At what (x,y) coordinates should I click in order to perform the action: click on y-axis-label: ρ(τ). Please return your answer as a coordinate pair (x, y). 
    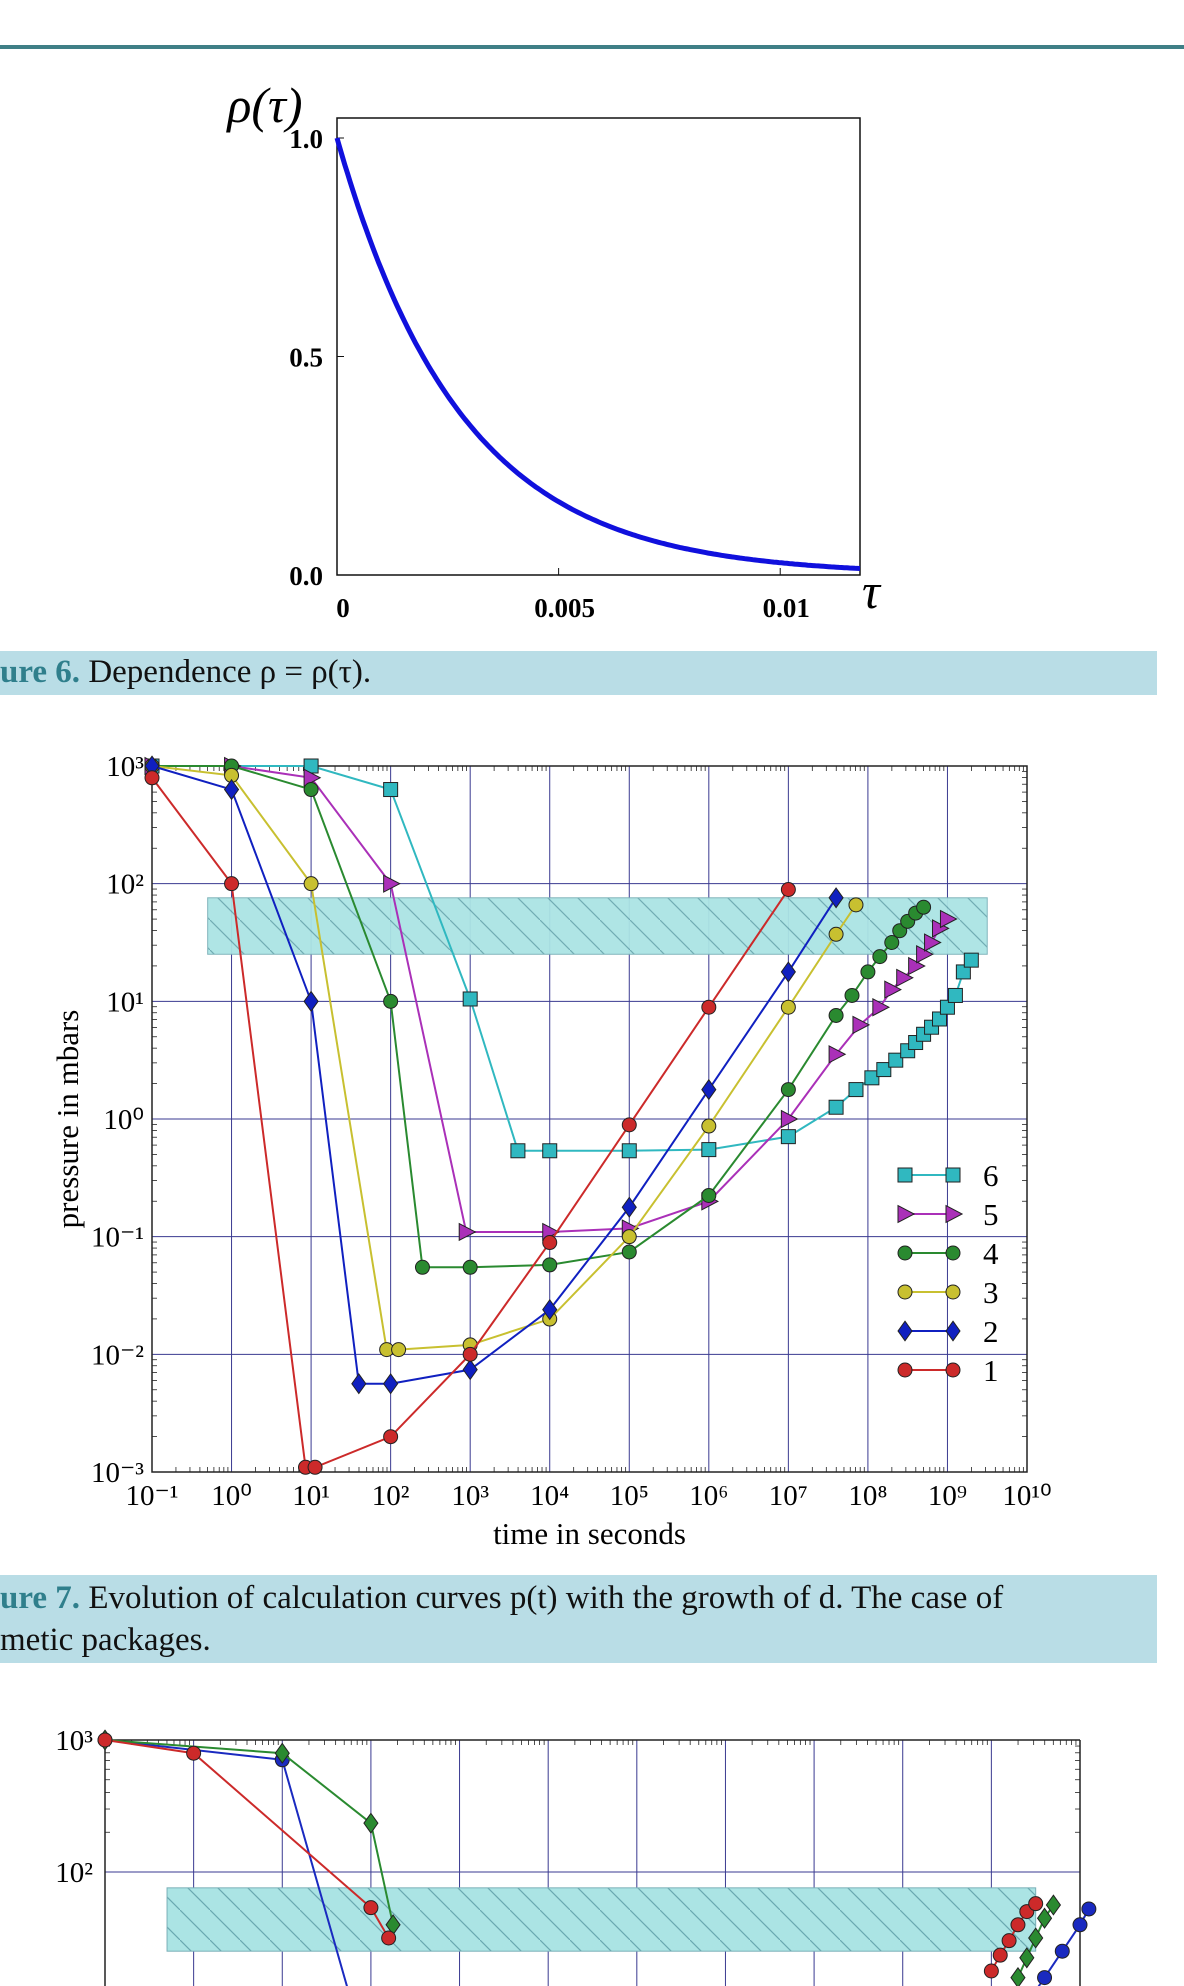
    Looking at the image, I should click on (263, 105).